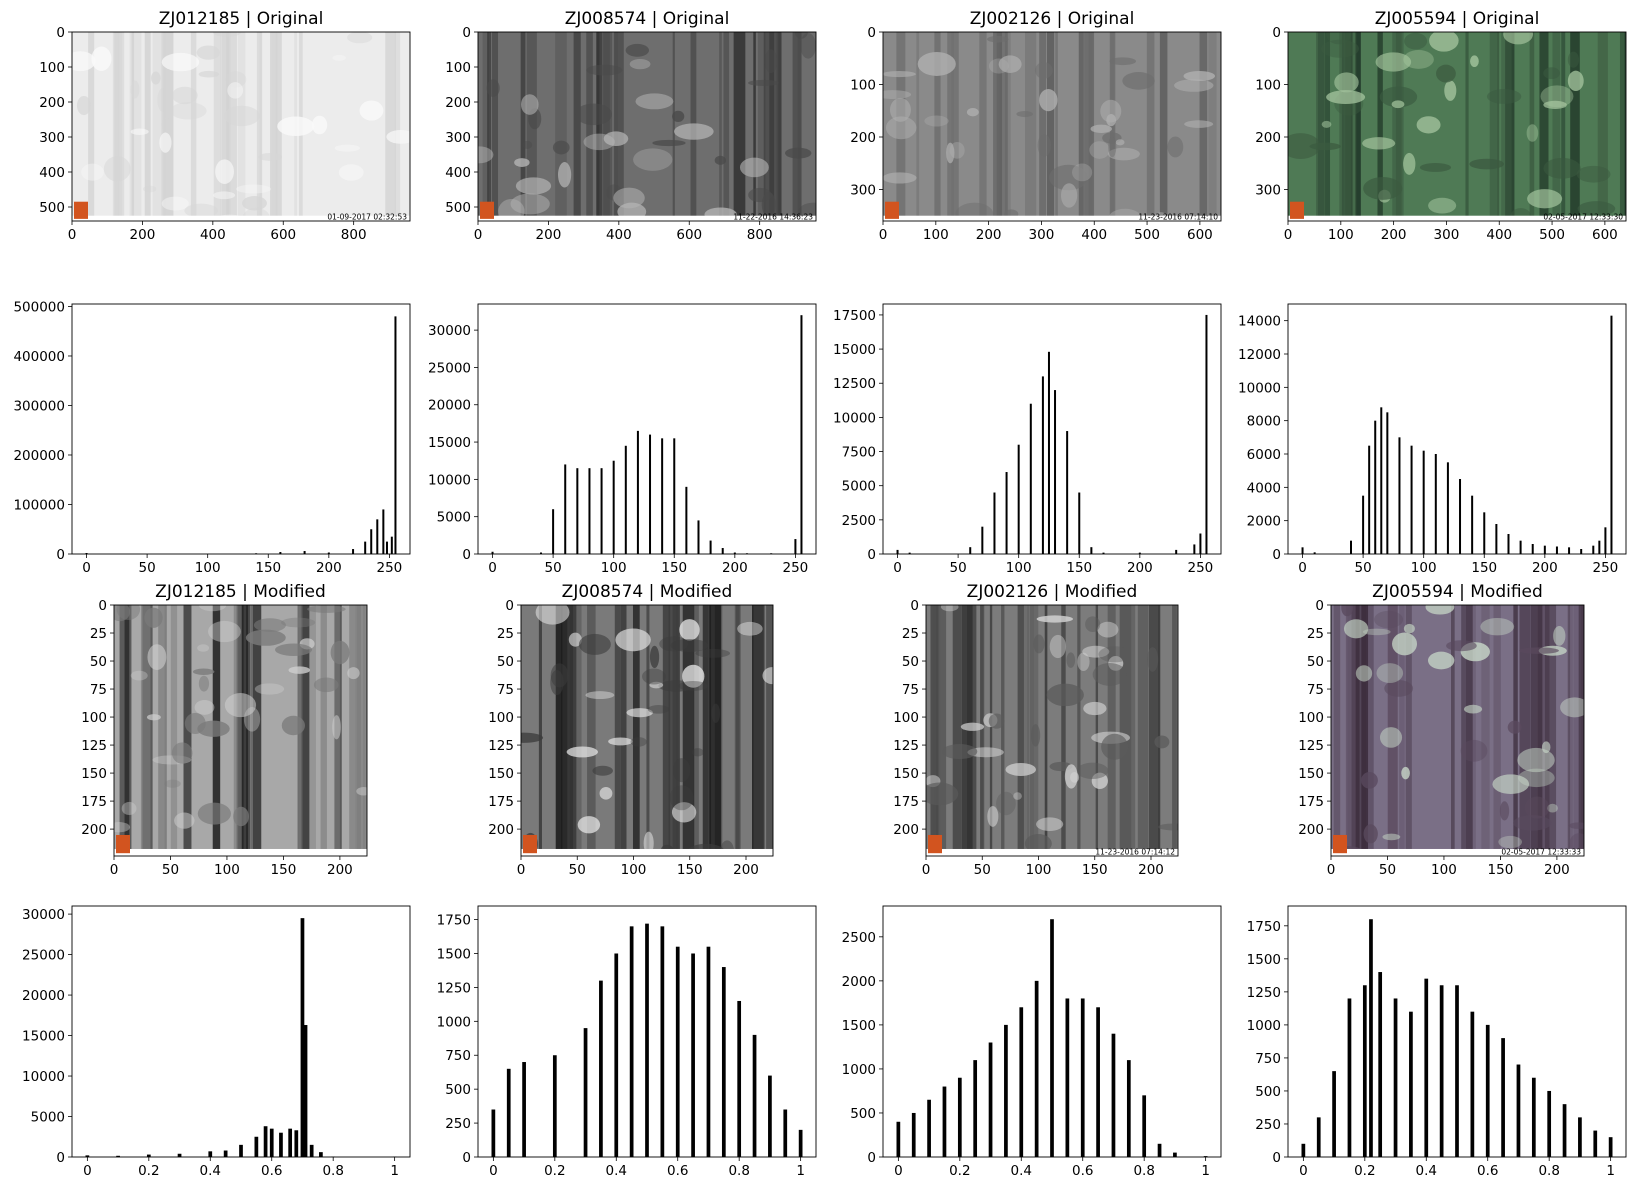  I want to click on y-tick-label: 10000, so click(1259, 388).